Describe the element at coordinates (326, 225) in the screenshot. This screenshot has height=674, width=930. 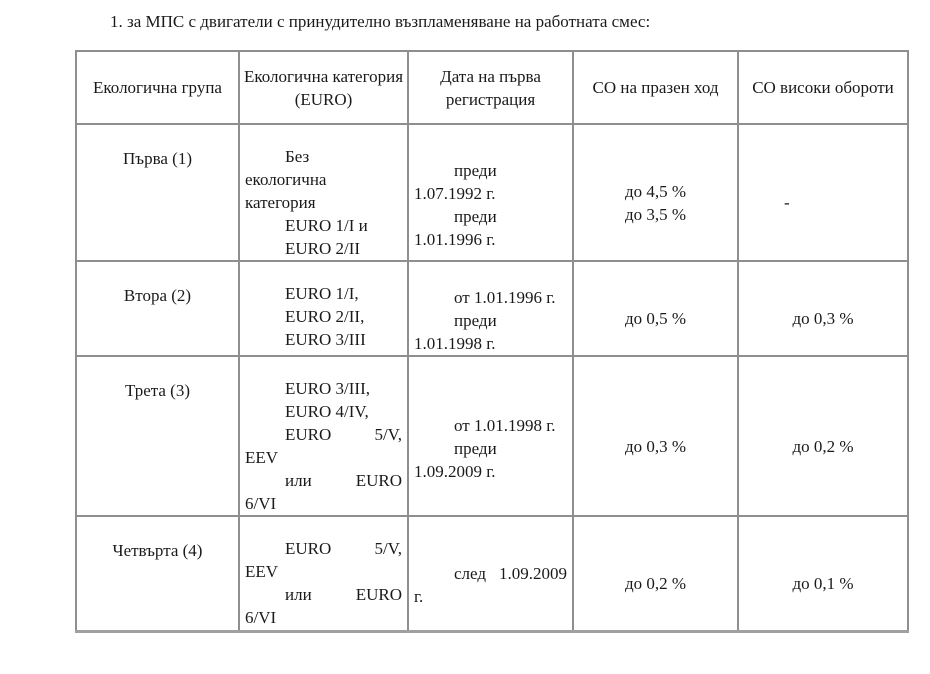
I see `text-line: EURO 1/I и` at that location.